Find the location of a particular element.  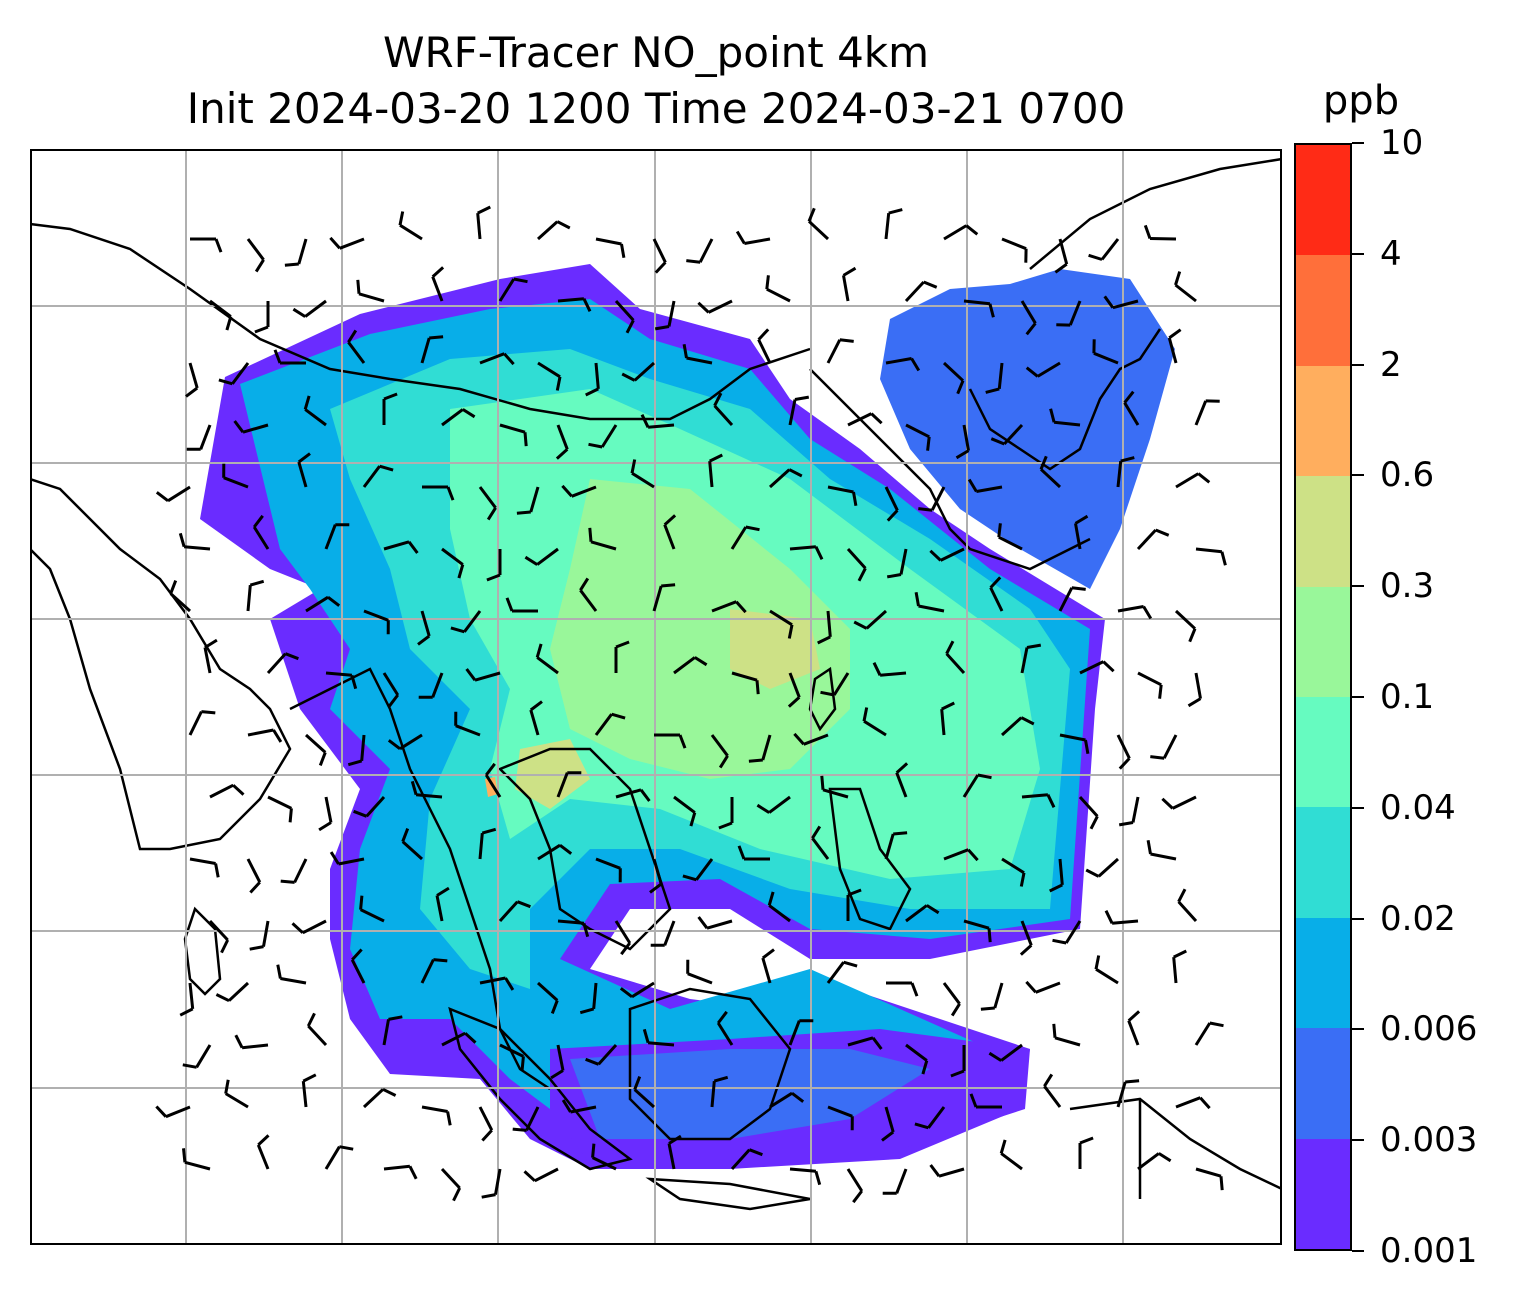

coastline-korea is located at coordinates (1065, 399).